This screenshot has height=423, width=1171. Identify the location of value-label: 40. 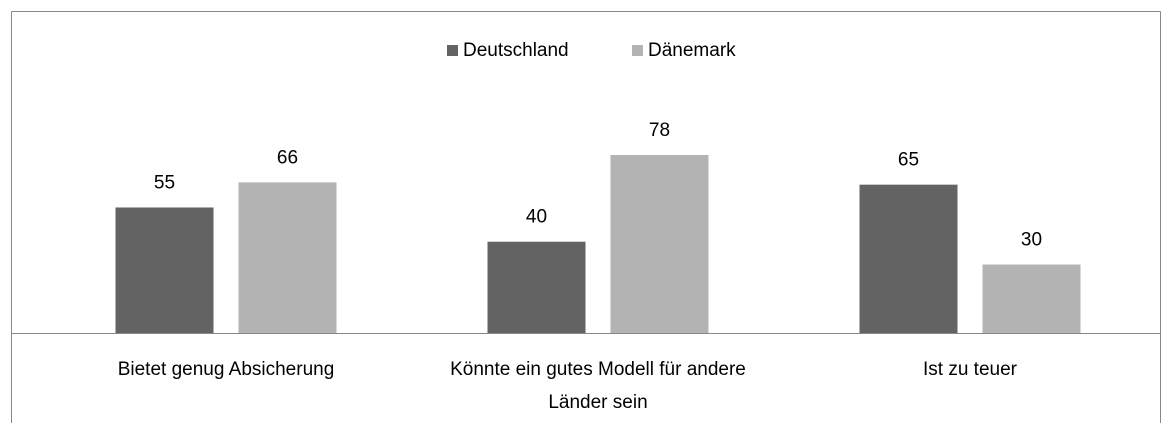
(536, 217).